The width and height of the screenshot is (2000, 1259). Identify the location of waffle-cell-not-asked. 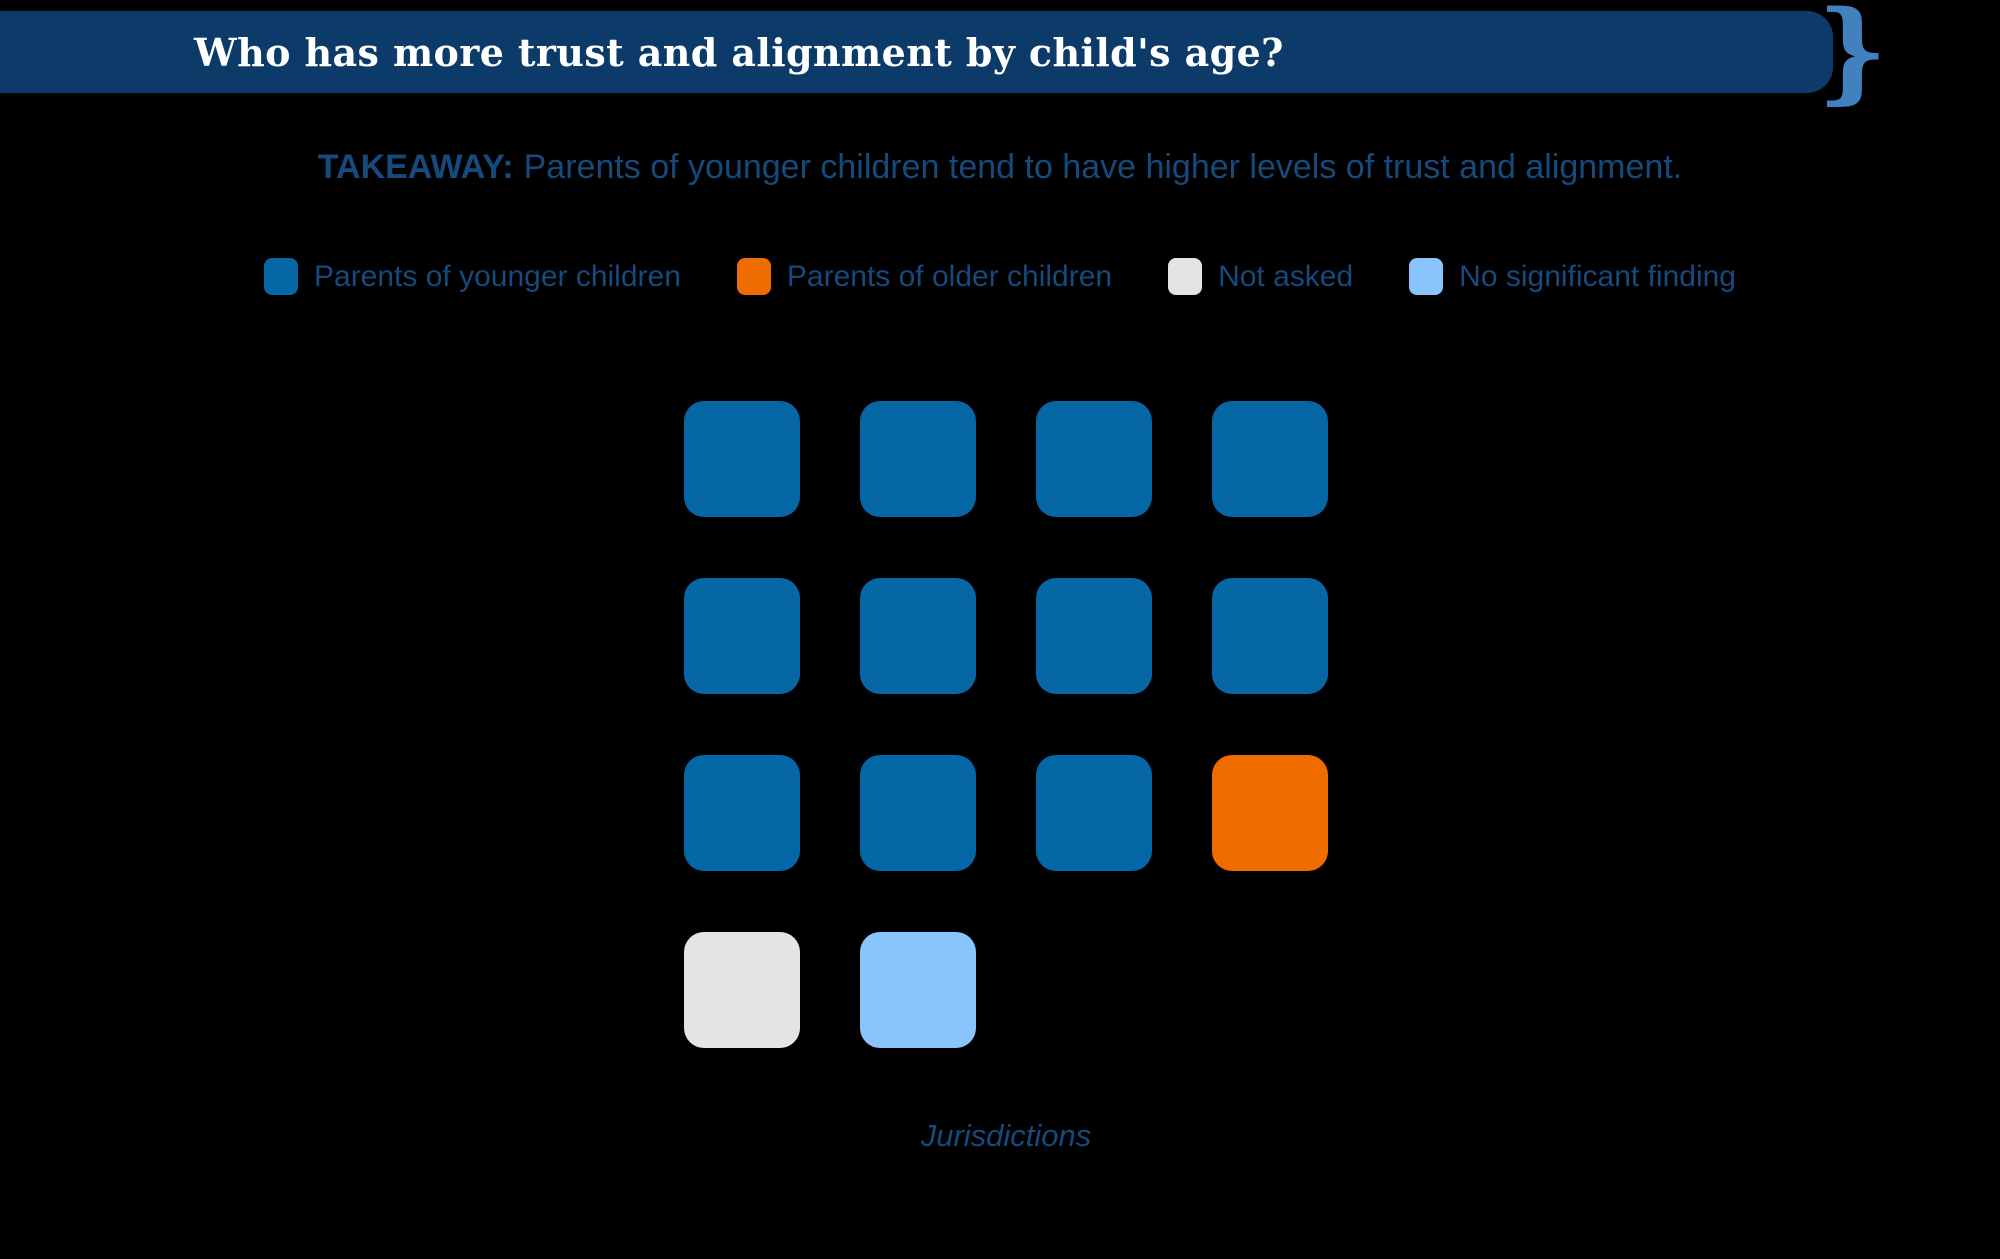
(742, 990).